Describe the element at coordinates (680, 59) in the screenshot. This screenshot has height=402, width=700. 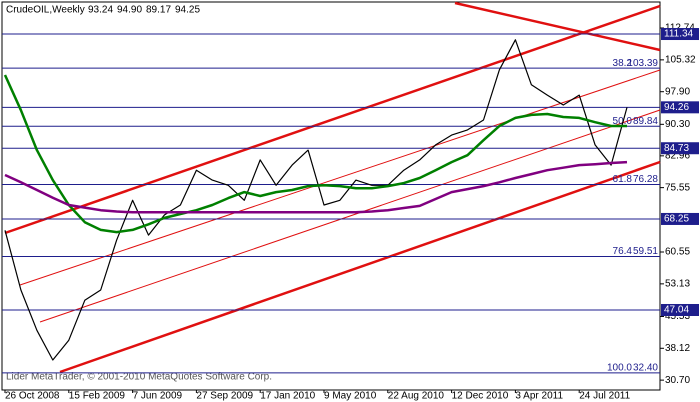
I see `y-tick-label: 105.32` at that location.